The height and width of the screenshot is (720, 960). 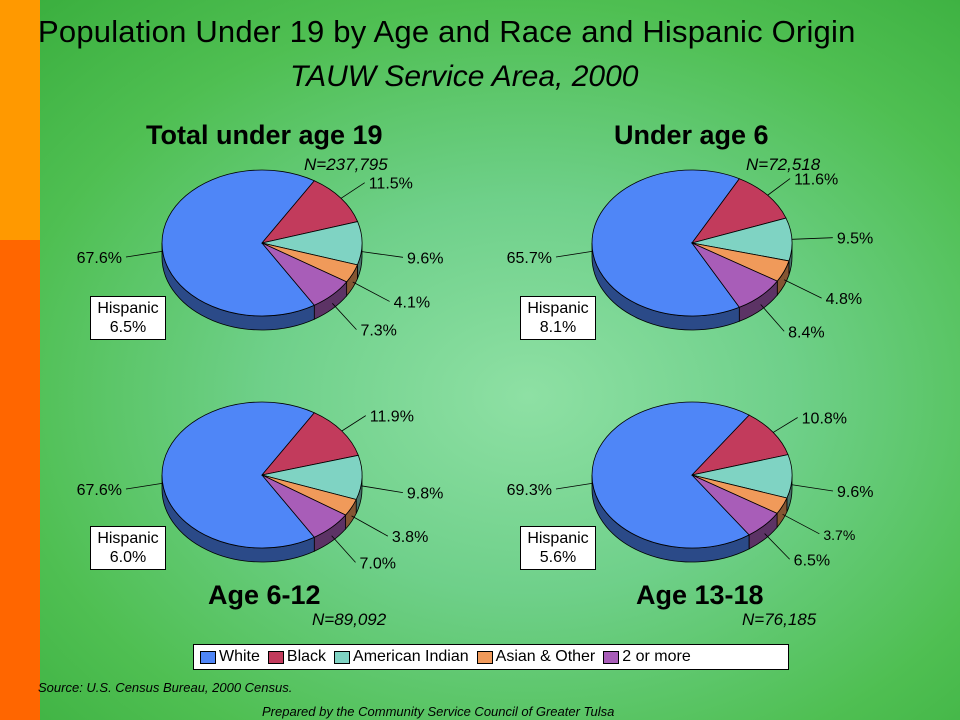 I want to click on pie-3: 69.3% 10.8% 9.6% 3.7% 6.5%, so click(x=690, y=485).